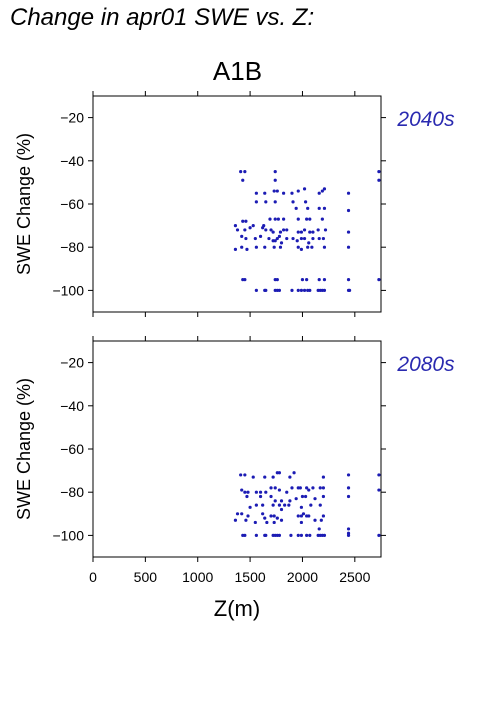  I want to click on y-tick-label: −100, so click(68, 290).